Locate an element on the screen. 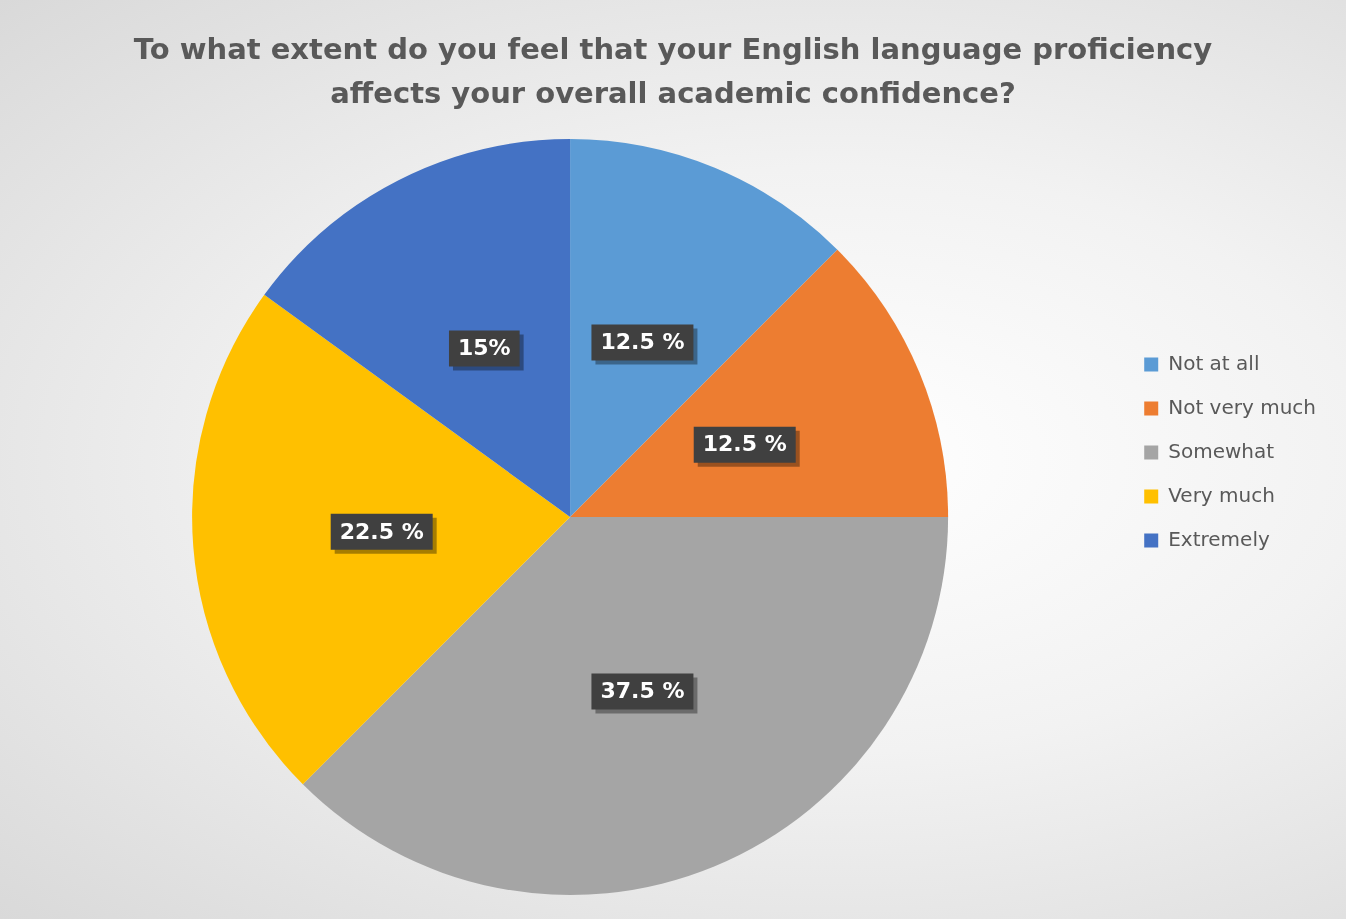 This screenshot has width=1346, height=919. legend-label: Very much is located at coordinates (1221, 494).